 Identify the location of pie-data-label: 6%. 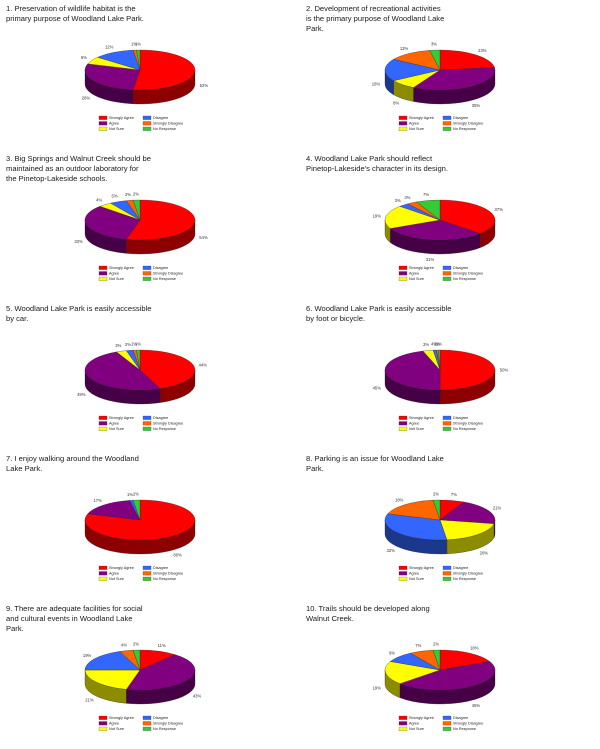
(84, 57).